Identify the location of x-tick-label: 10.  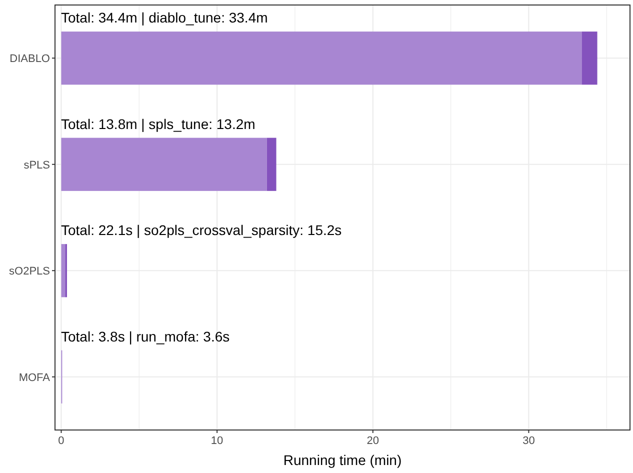
(217, 441).